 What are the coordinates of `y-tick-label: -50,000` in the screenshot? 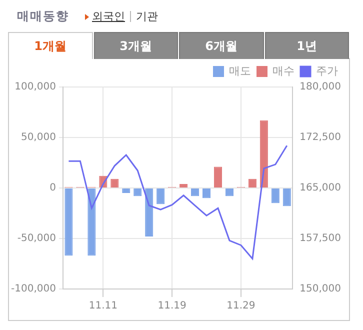 It's located at (36, 238).